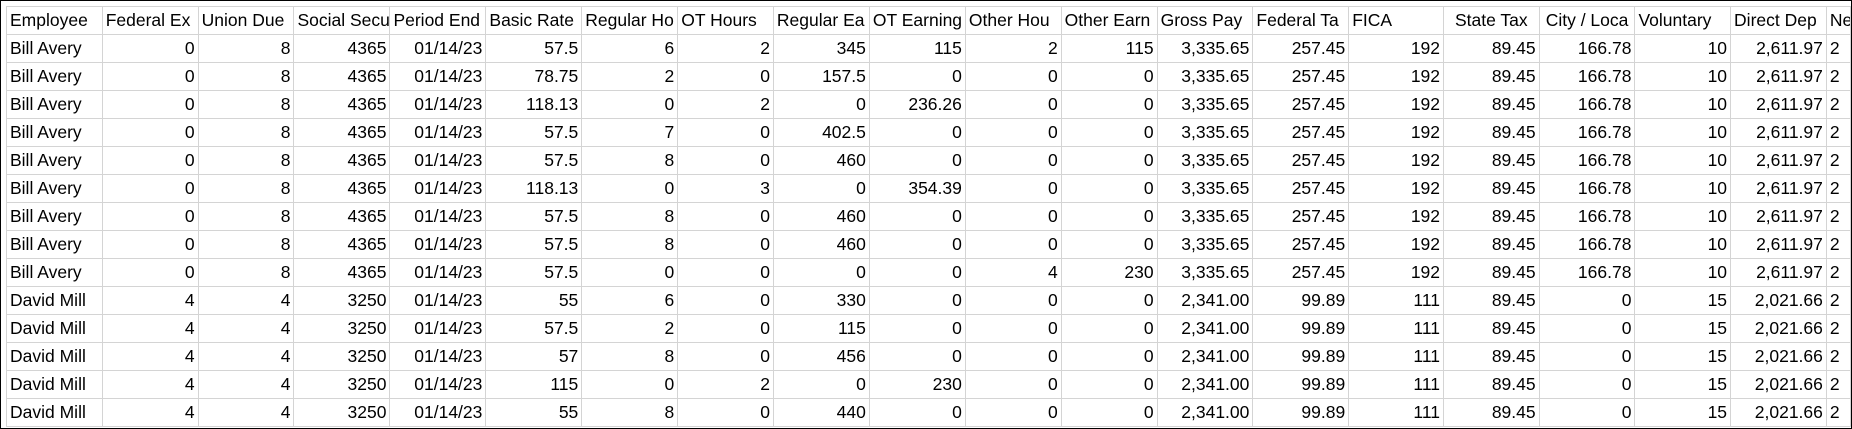 The height and width of the screenshot is (429, 1852). What do you see at coordinates (246, 20) in the screenshot?
I see `header-cell: Union Due` at bounding box center [246, 20].